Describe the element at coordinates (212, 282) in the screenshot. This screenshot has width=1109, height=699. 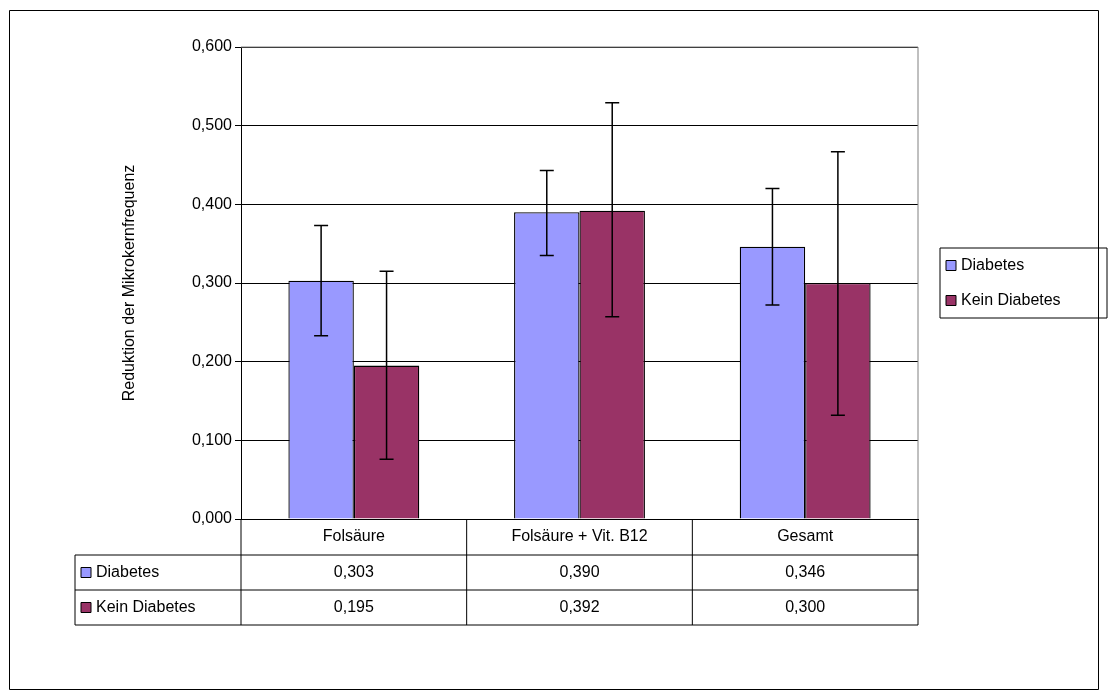
I see `y-tick-label: 0,300` at that location.